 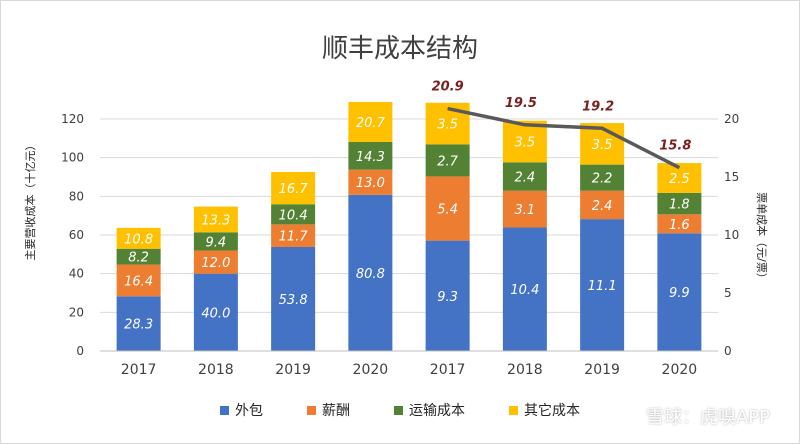 I want to click on legend-label-salary: 薪酬, so click(x=336, y=411).